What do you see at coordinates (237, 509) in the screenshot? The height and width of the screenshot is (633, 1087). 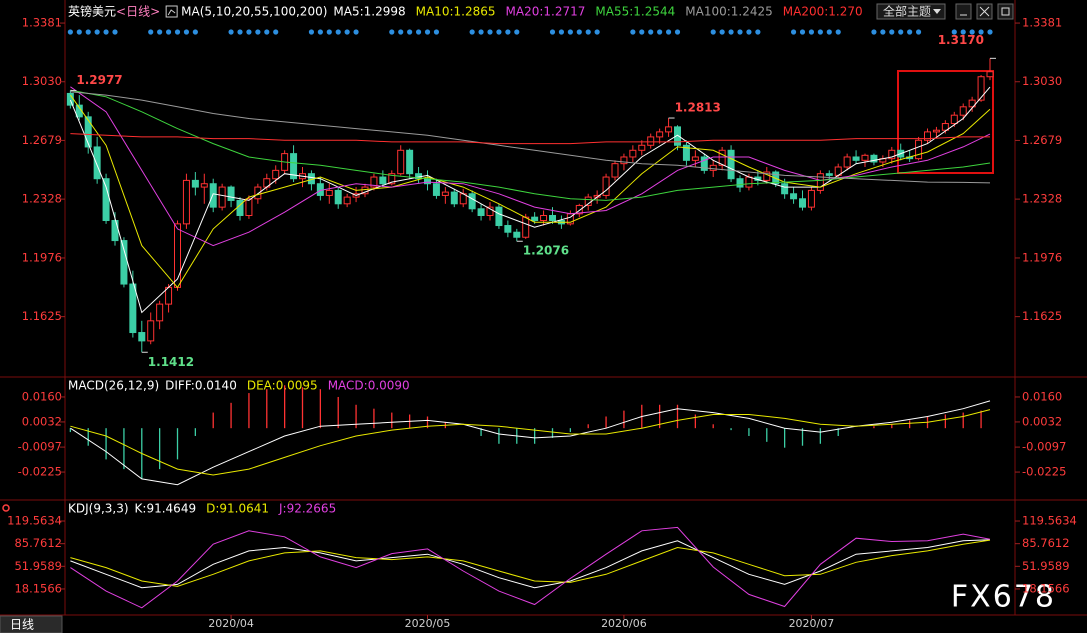 I see `legend-entry: D:91.0641` at bounding box center [237, 509].